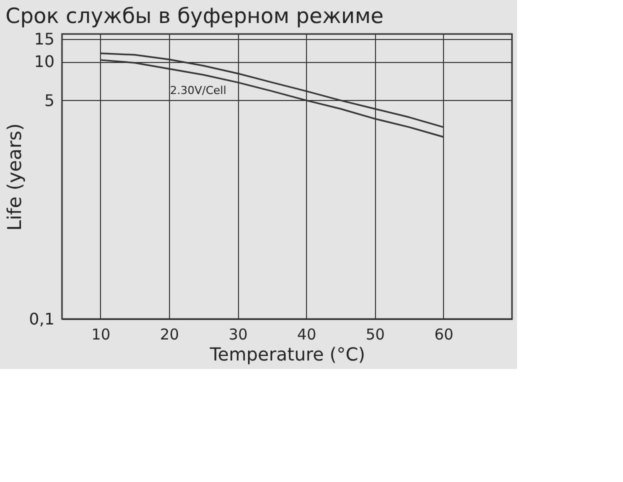  Describe the element at coordinates (198, 90) in the screenshot. I see `annotation: 2.30V/Cell` at that location.